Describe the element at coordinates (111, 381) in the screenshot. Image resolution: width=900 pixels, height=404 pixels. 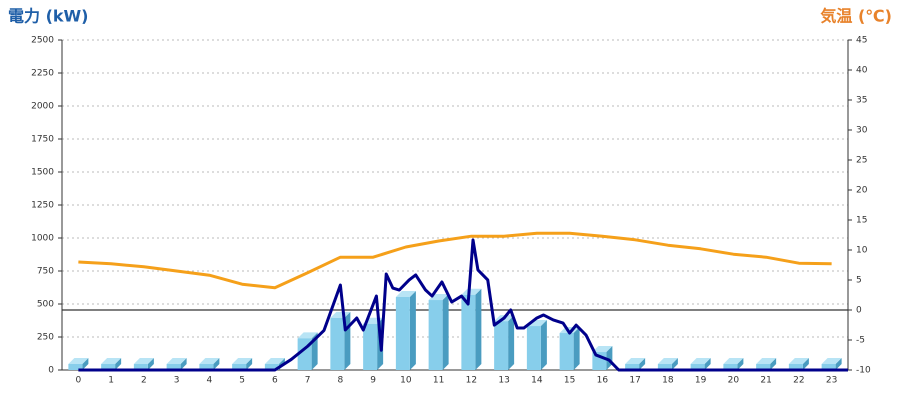
I see `x-tick-label: 1` at that location.